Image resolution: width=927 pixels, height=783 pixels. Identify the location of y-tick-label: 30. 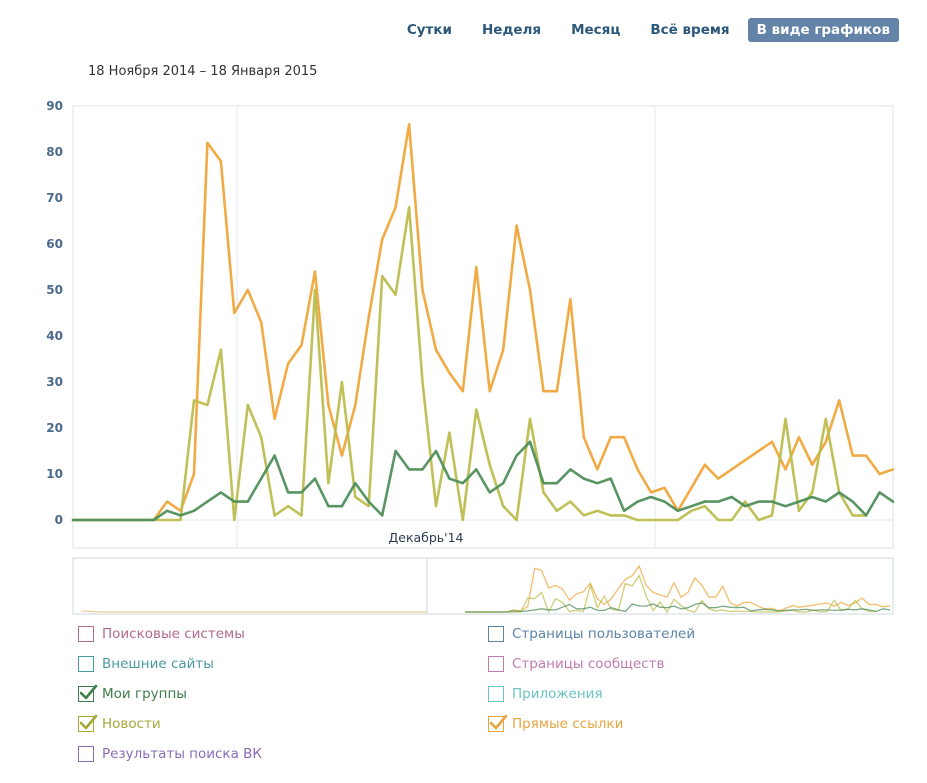
(54, 382).